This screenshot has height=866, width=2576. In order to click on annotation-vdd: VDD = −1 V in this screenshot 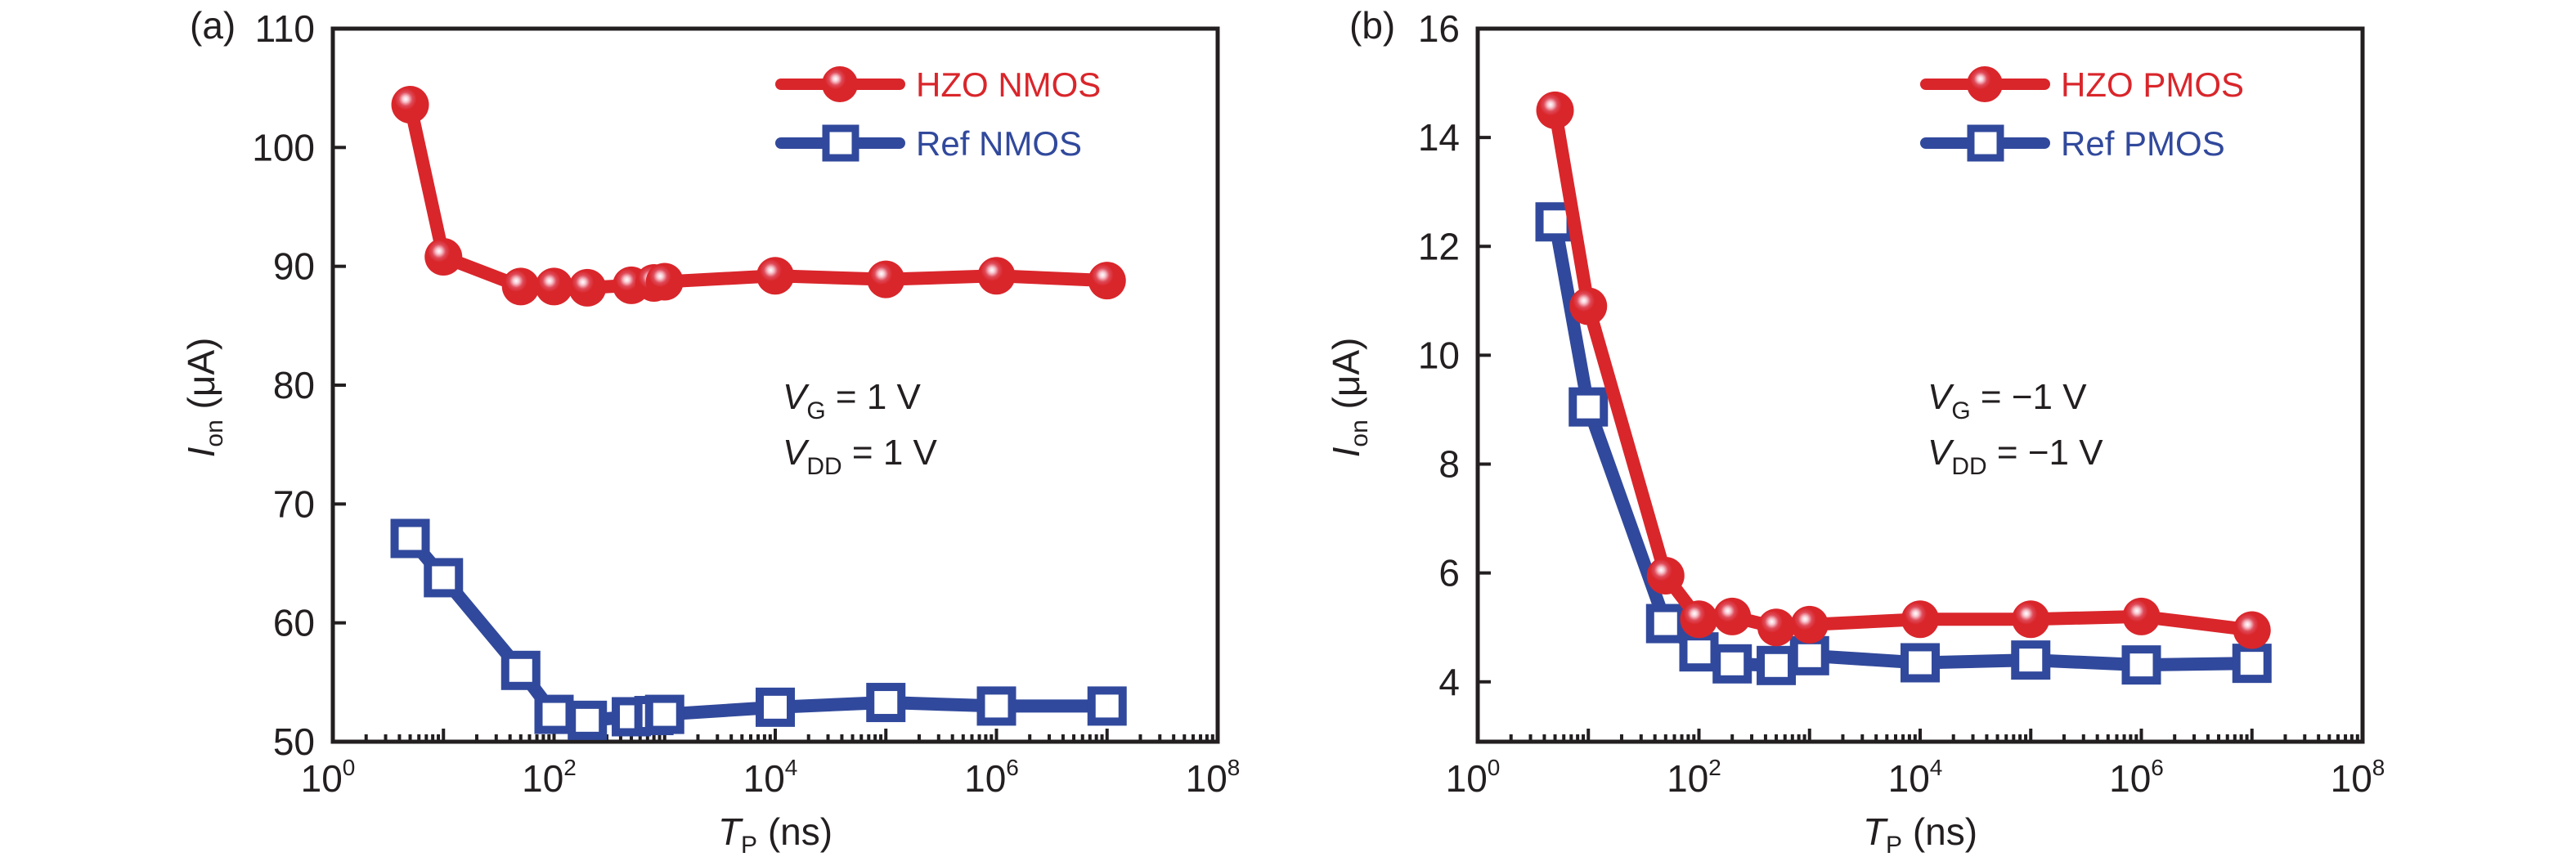, I will do `click(2015, 456)`.